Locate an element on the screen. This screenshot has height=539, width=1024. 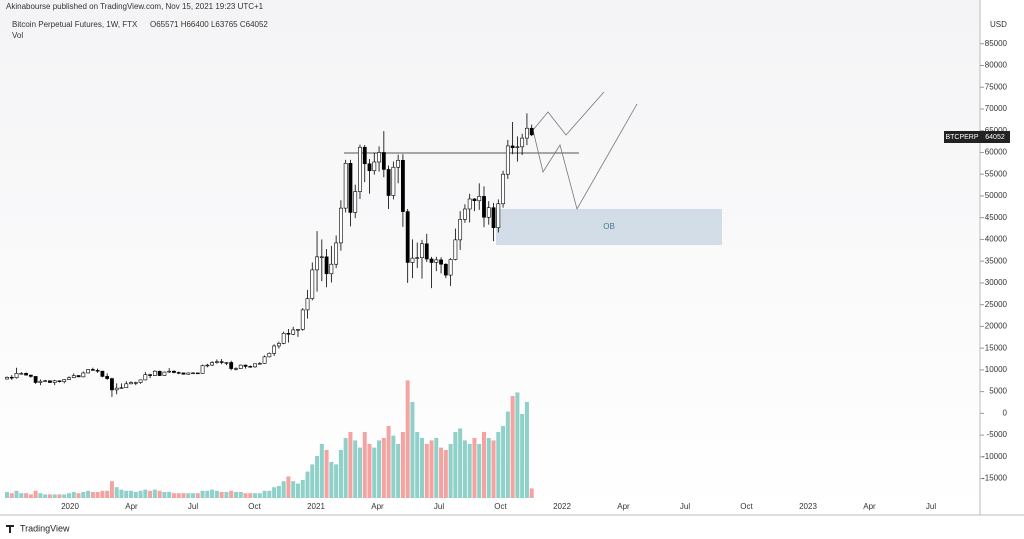
annotation: OB is located at coordinates (609, 226).